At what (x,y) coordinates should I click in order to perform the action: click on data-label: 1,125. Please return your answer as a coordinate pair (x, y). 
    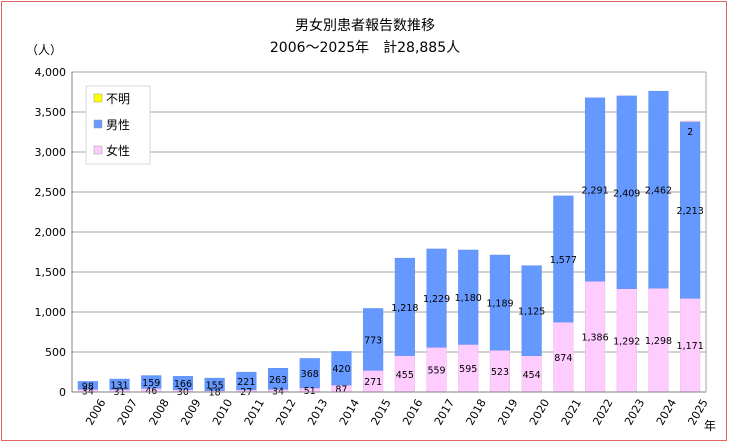
    Looking at the image, I should click on (531, 312).